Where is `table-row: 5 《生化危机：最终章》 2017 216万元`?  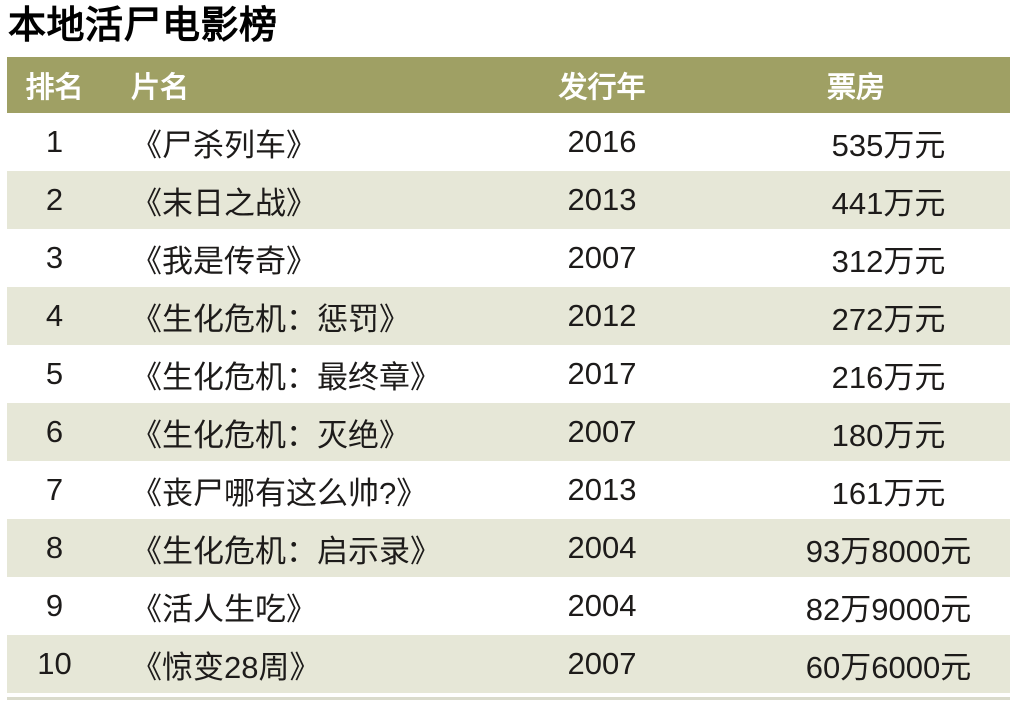
table-row: 5 《生化危机：最终章》 2017 216万元 is located at coordinates (508, 374).